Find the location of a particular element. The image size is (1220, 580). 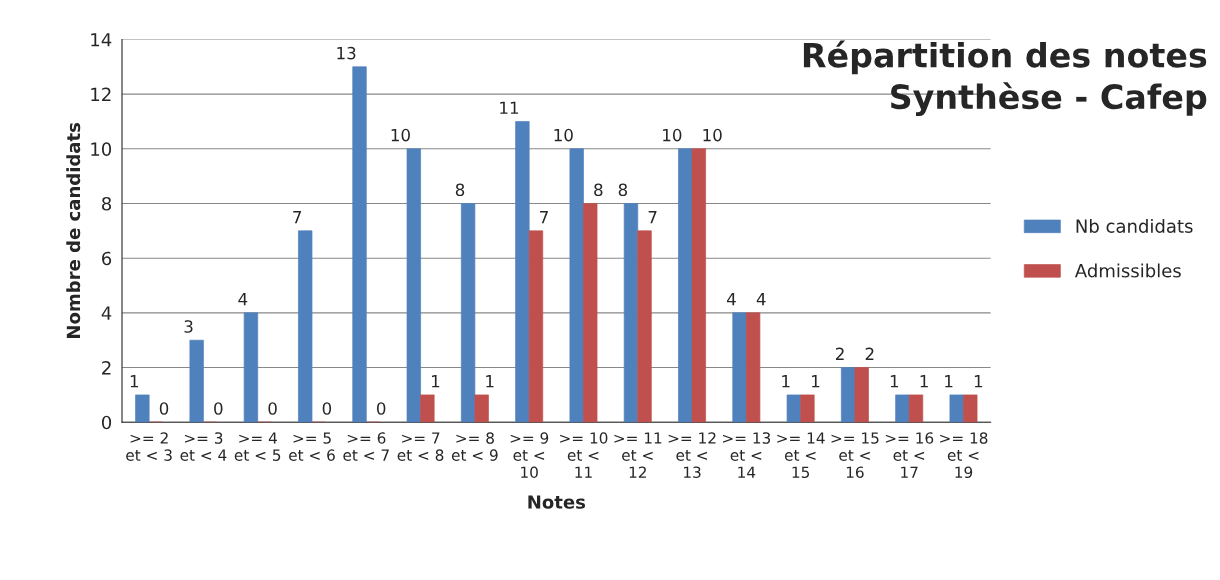

data-label: 13 is located at coordinates (346, 53).